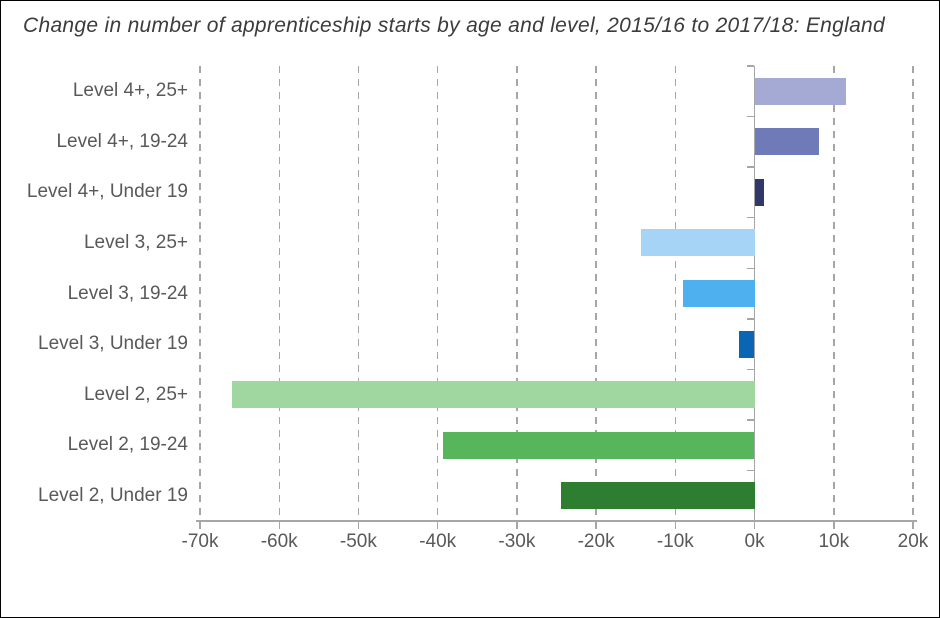  I want to click on x-axis-tick-label: -50k, so click(358, 541).